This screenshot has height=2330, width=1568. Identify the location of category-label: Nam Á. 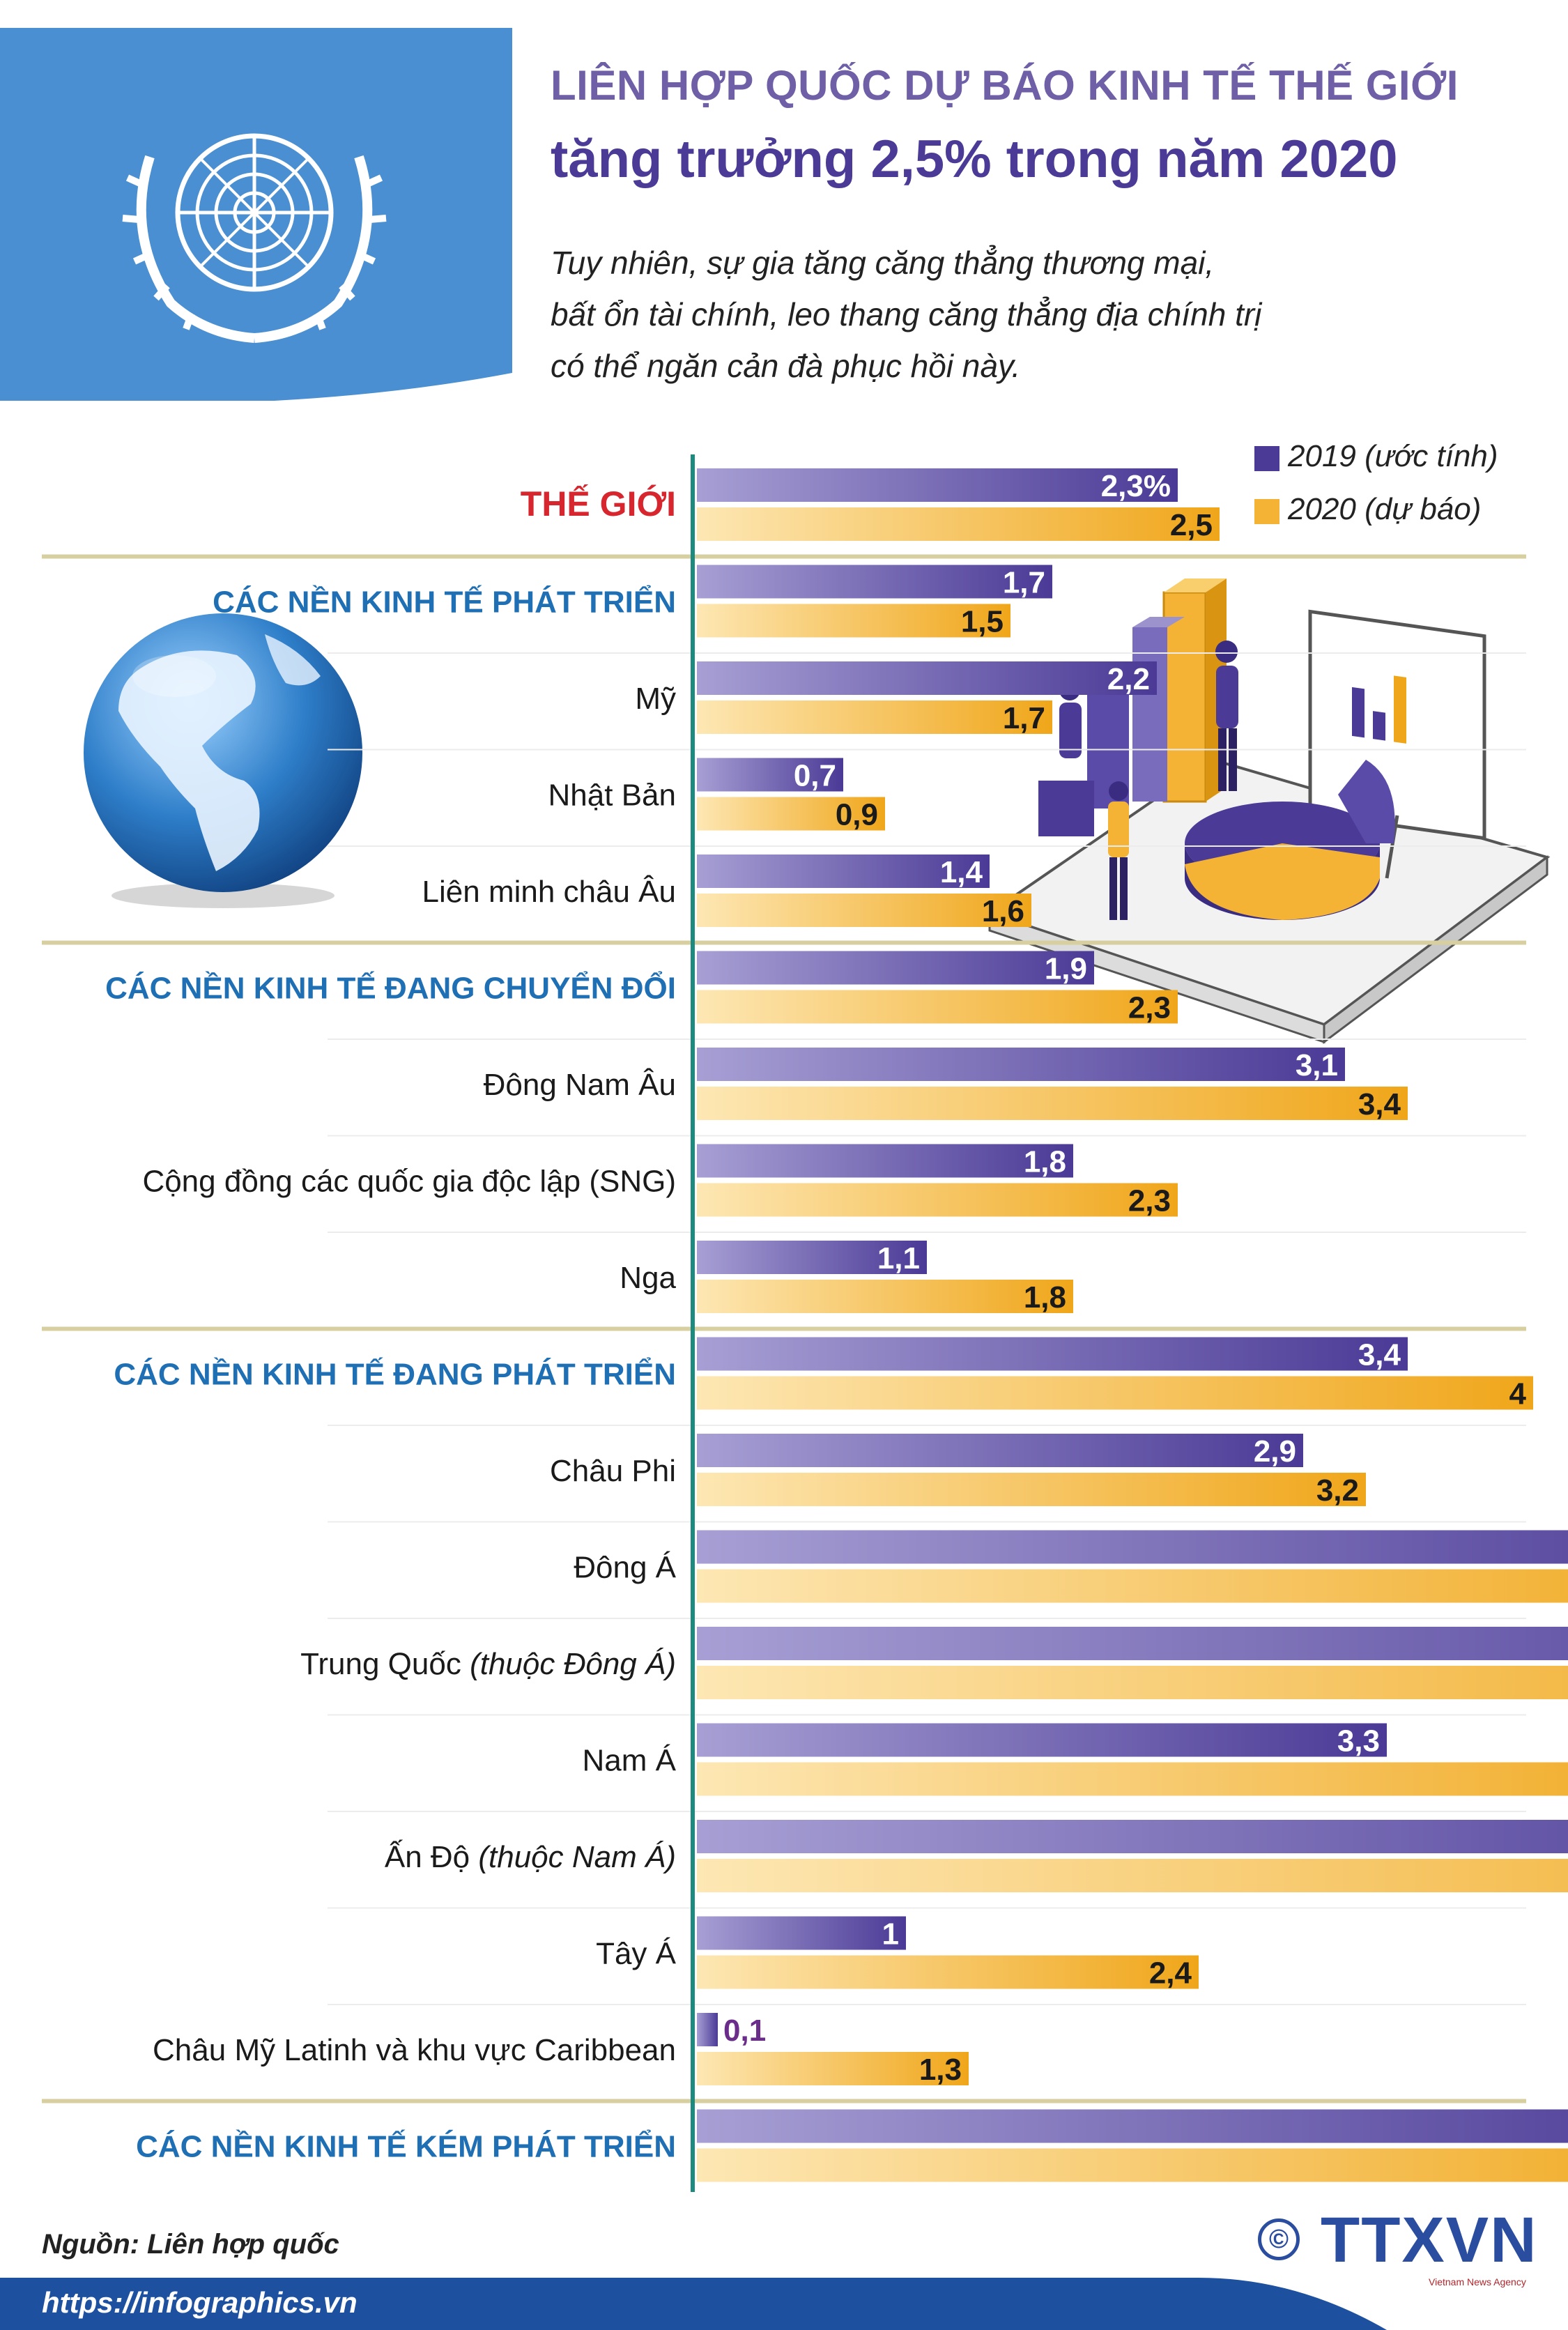
(630, 1761).